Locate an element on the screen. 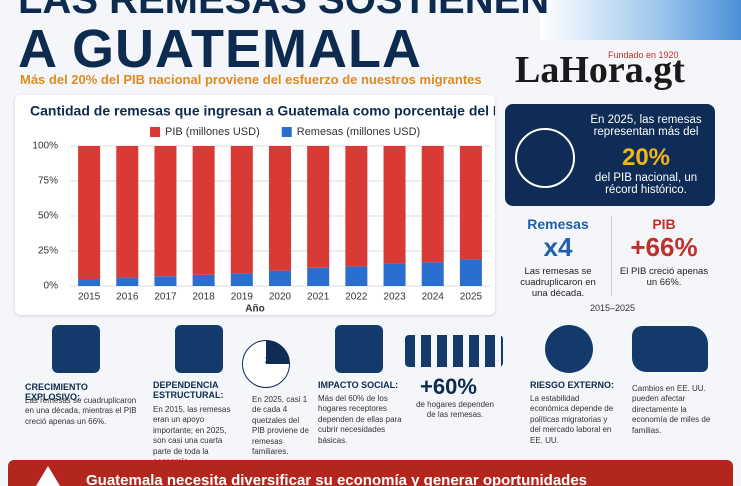 This screenshot has height=486, width=741. x-tick-label: 2015 is located at coordinates (89, 297).